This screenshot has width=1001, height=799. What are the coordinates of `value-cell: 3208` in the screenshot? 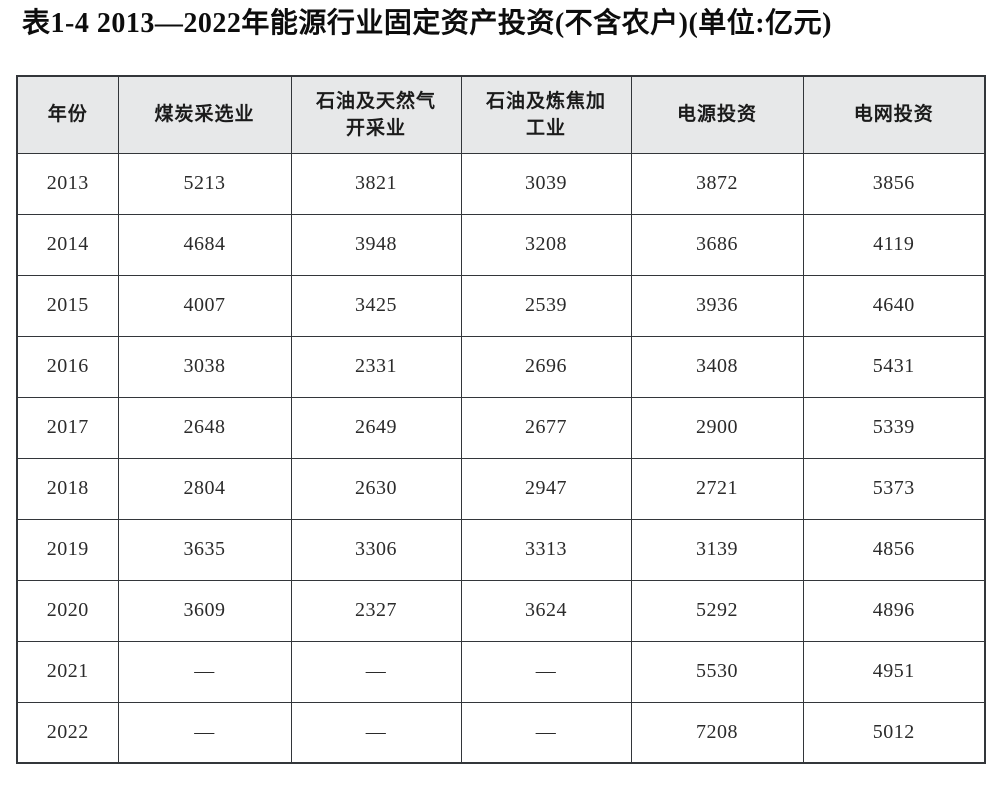 It's located at (546, 244).